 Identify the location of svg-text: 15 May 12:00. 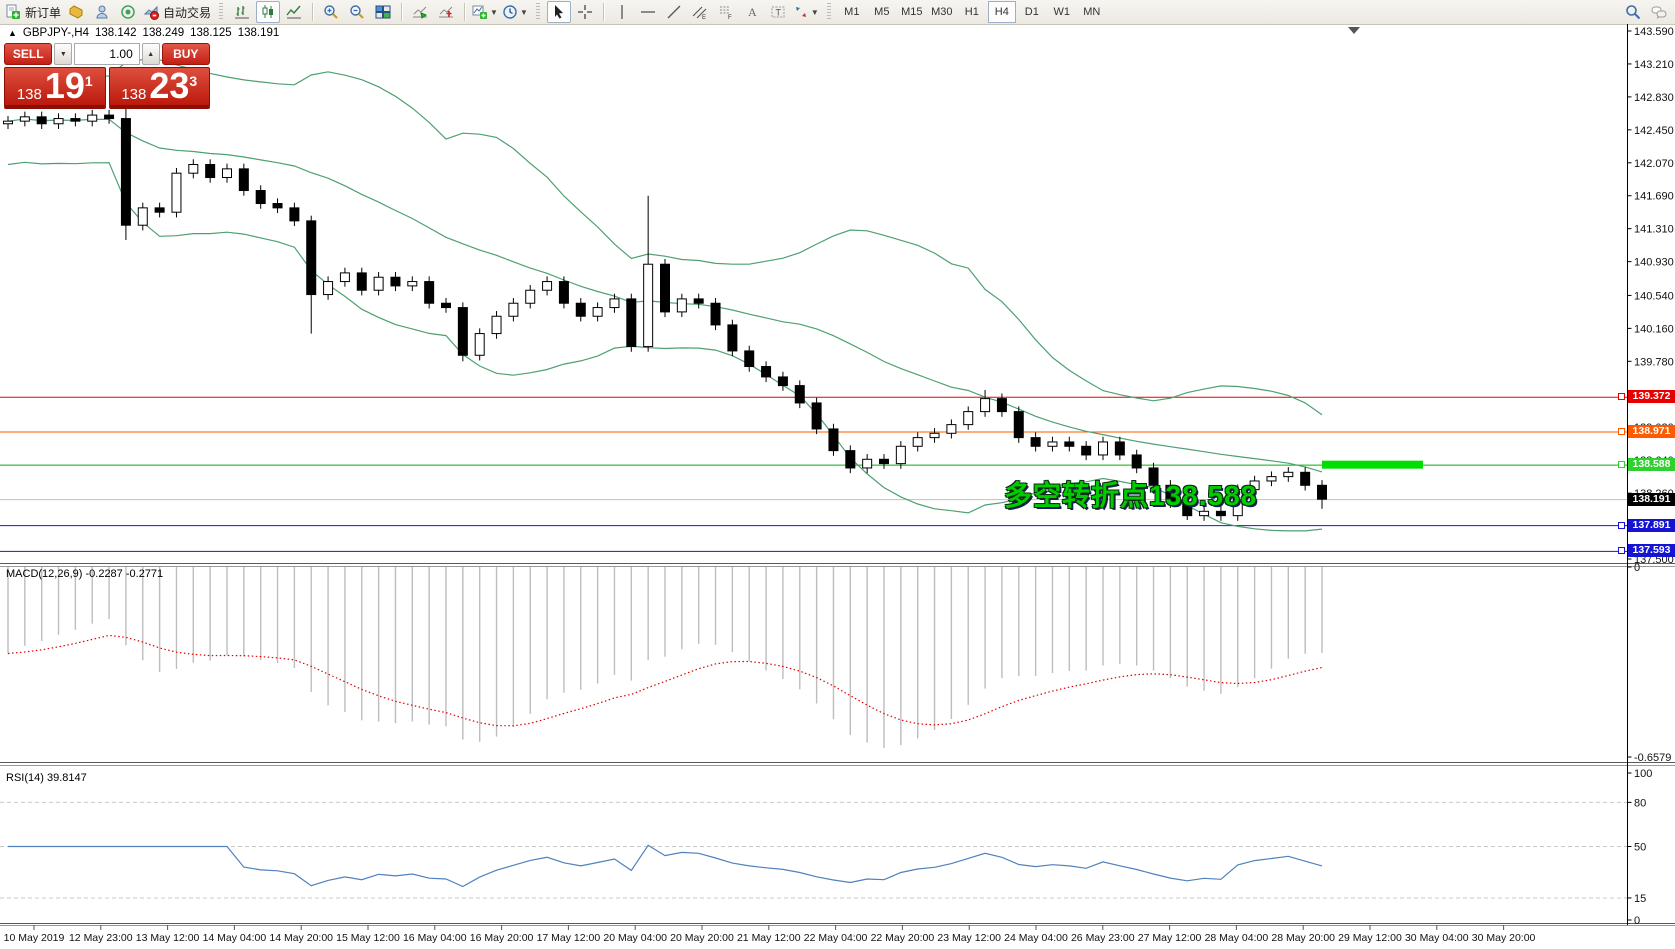
(368, 938).